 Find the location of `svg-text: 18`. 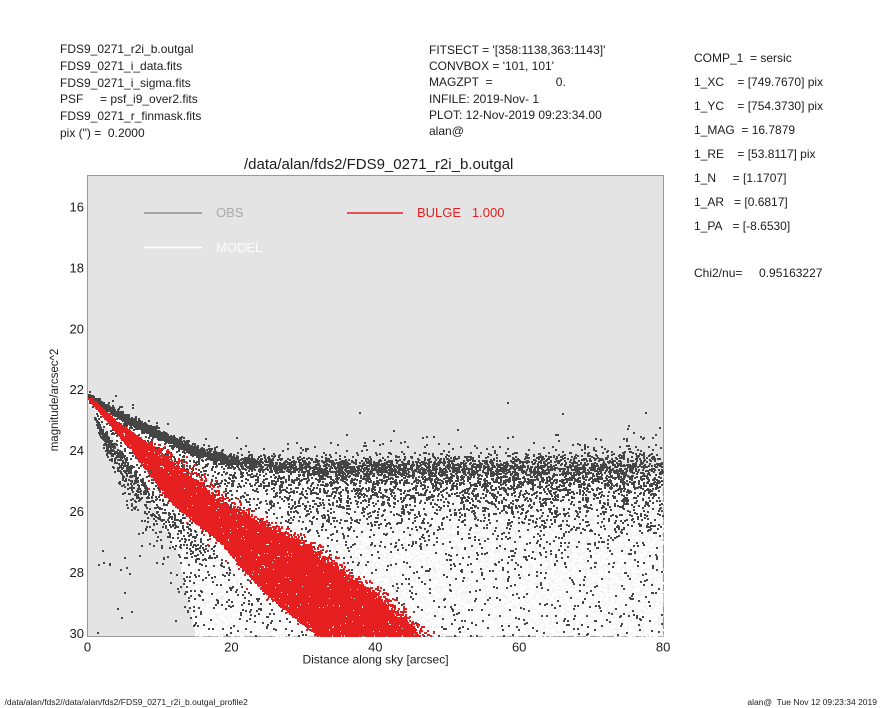

svg-text: 18 is located at coordinates (77, 267).